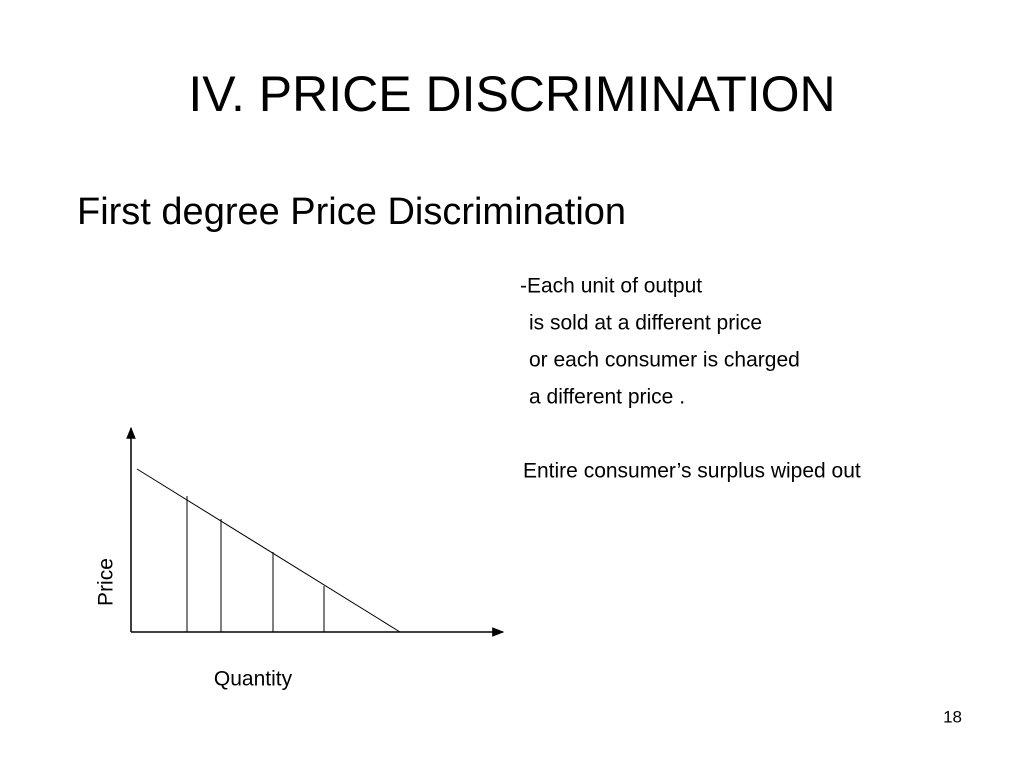 The width and height of the screenshot is (1024, 773). What do you see at coordinates (692, 471) in the screenshot?
I see `note: Entire consumer’s surplus wiped out` at bounding box center [692, 471].